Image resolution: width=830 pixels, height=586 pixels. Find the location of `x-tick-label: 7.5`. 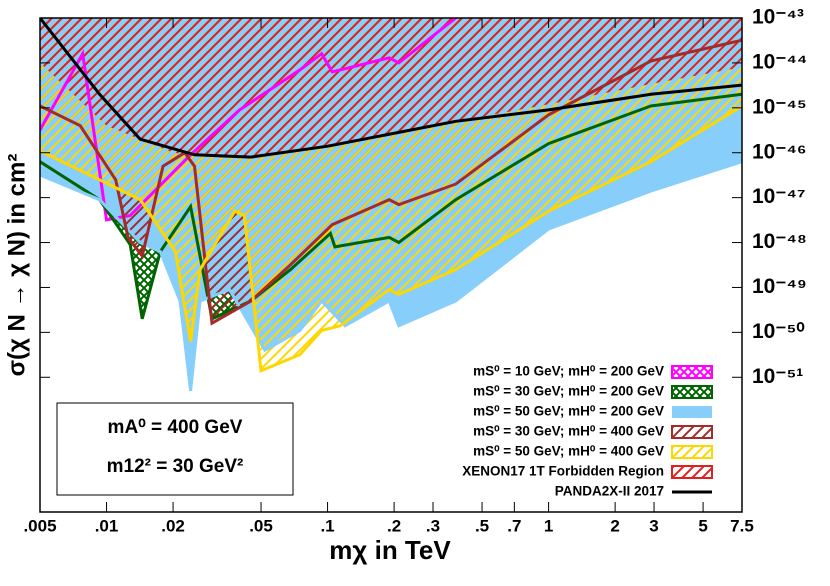

x-tick-label: 7.5 is located at coordinates (742, 525).